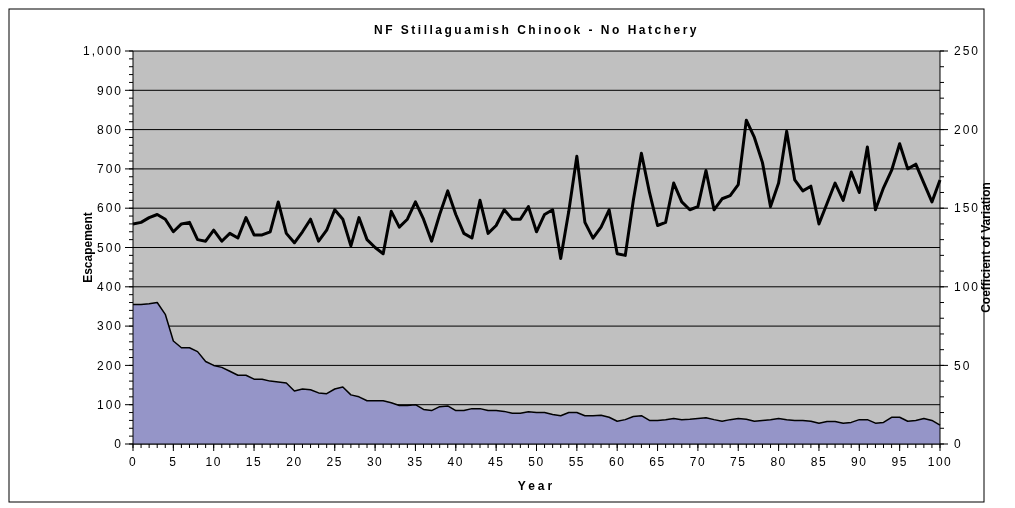 The height and width of the screenshot is (508, 1015). What do you see at coordinates (375, 462) in the screenshot?
I see `x-tick-label: 30` at bounding box center [375, 462].